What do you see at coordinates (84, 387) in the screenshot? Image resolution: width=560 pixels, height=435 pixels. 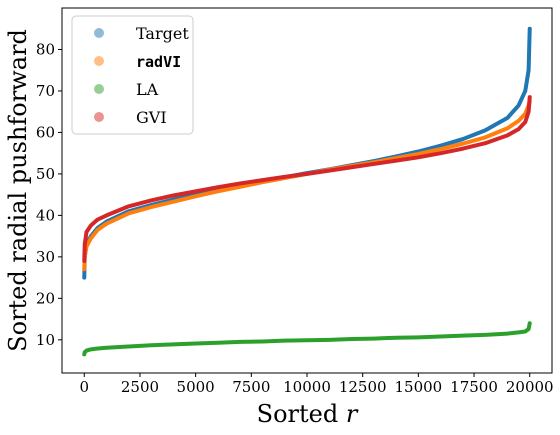 I see `x-tick-label: 0` at bounding box center [84, 387].